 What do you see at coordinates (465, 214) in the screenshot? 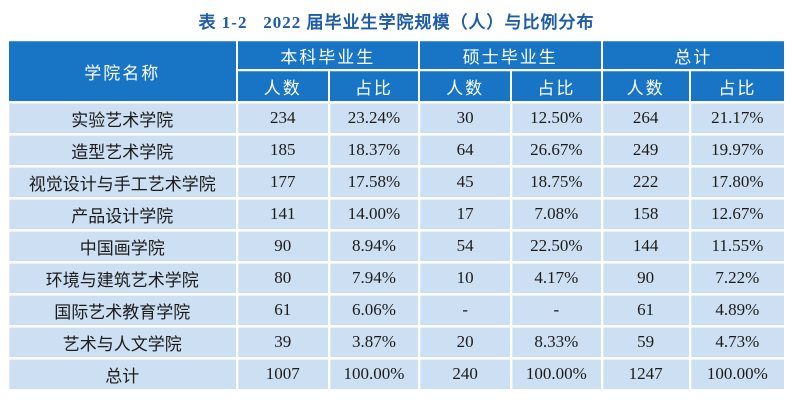
I see `master-count-cell: 17` at bounding box center [465, 214].